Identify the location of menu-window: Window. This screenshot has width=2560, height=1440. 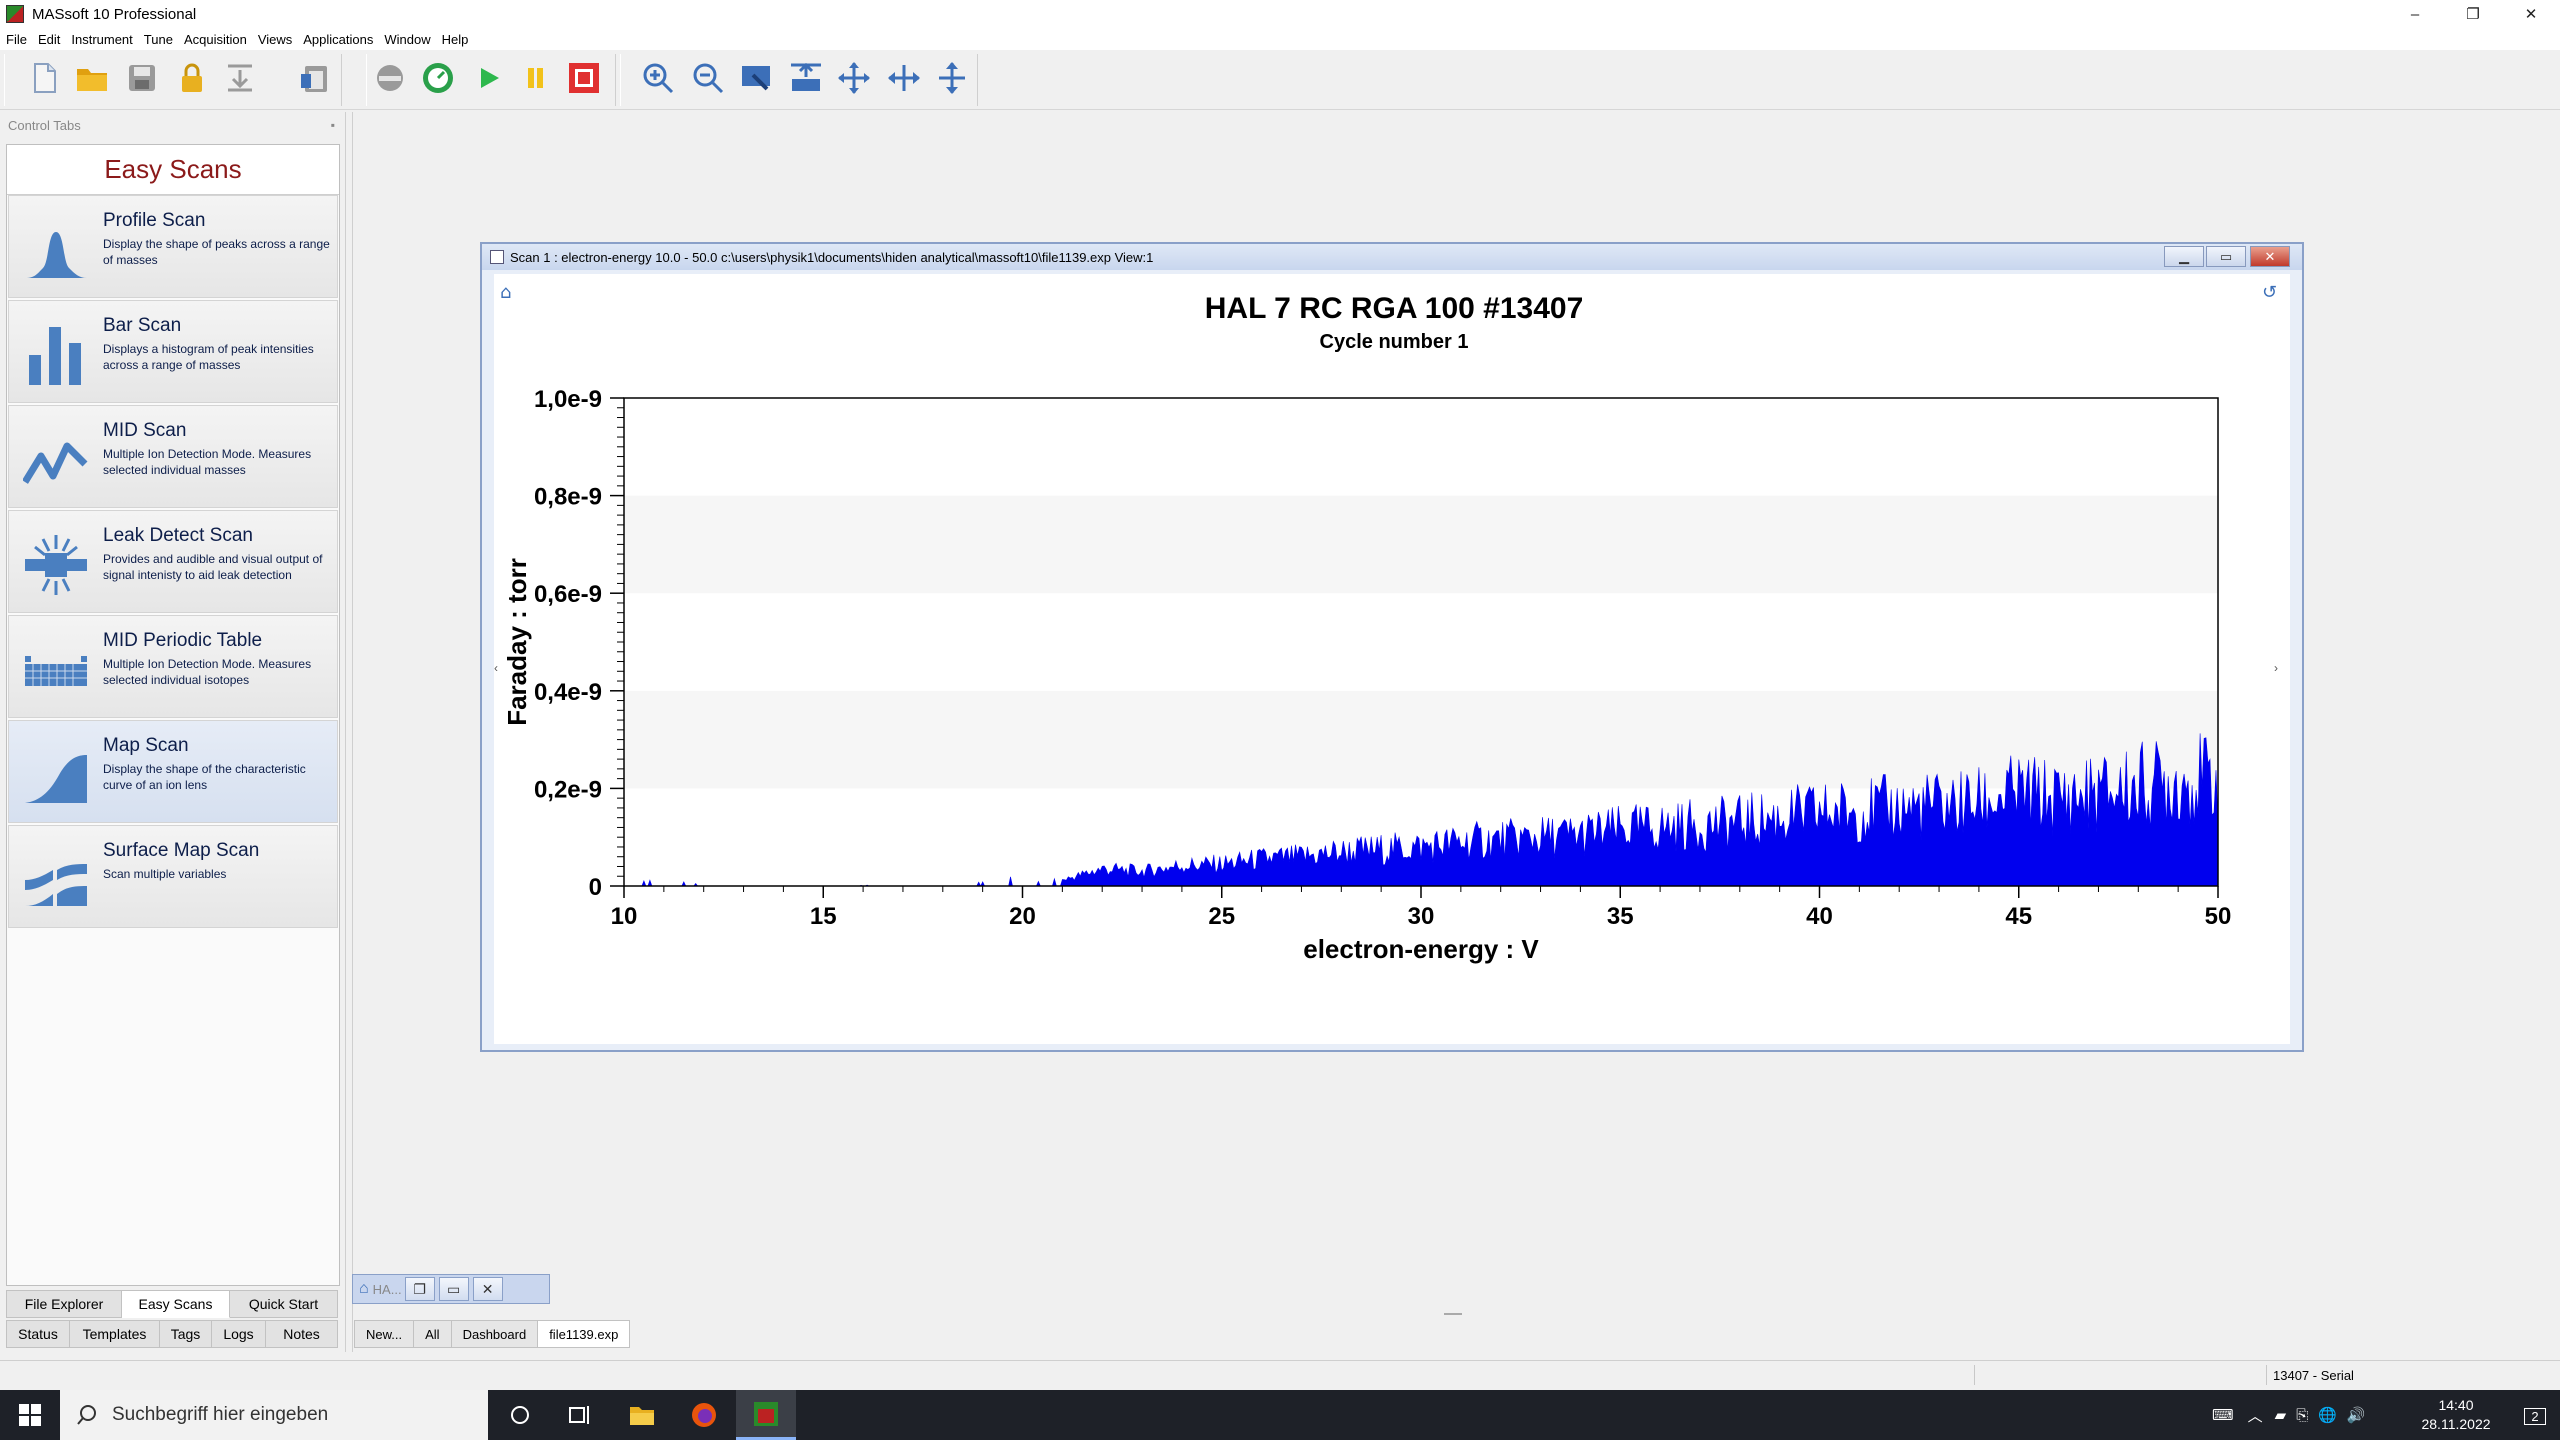
(407, 39).